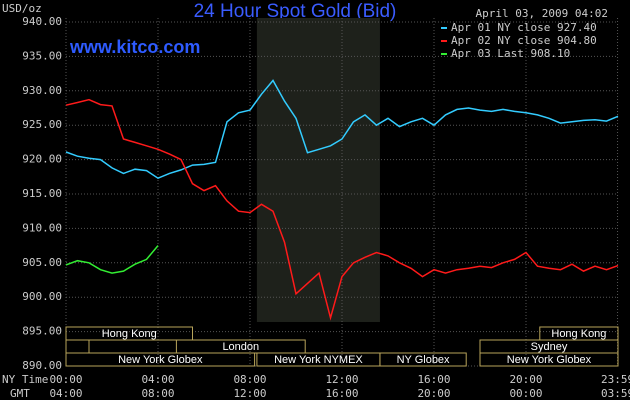  Describe the element at coordinates (42, 365) in the screenshot. I see `y-tick-label: 890.00` at that location.